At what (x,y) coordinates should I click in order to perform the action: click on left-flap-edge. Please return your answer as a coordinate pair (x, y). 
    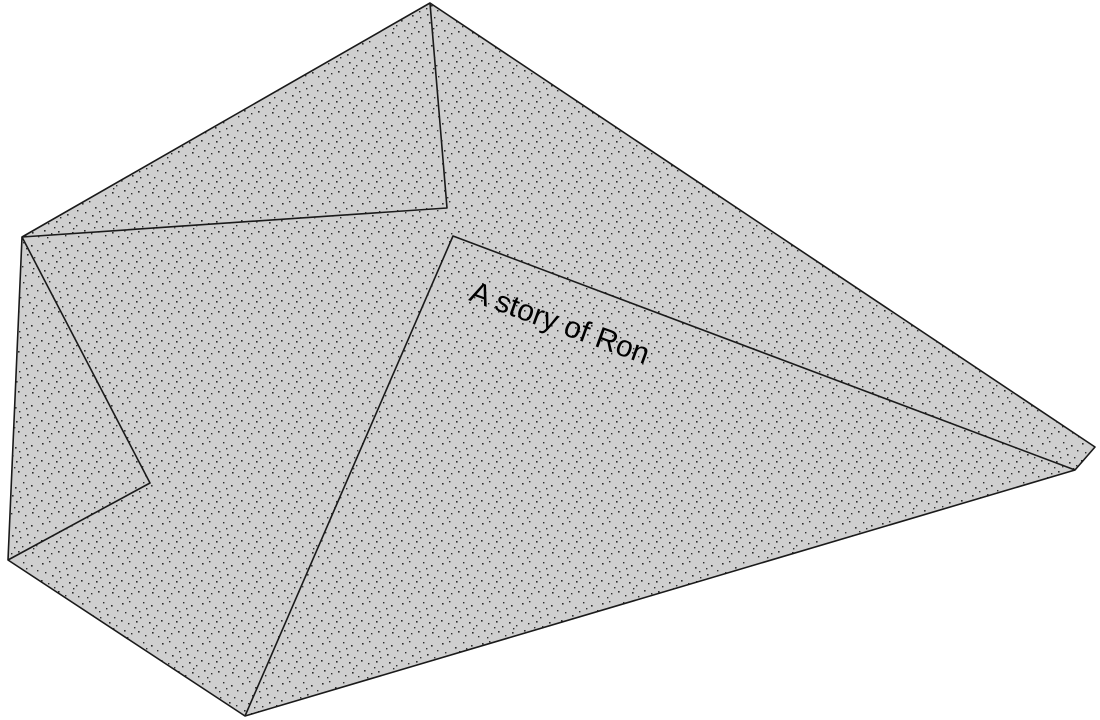
    Looking at the image, I should click on (79, 398).